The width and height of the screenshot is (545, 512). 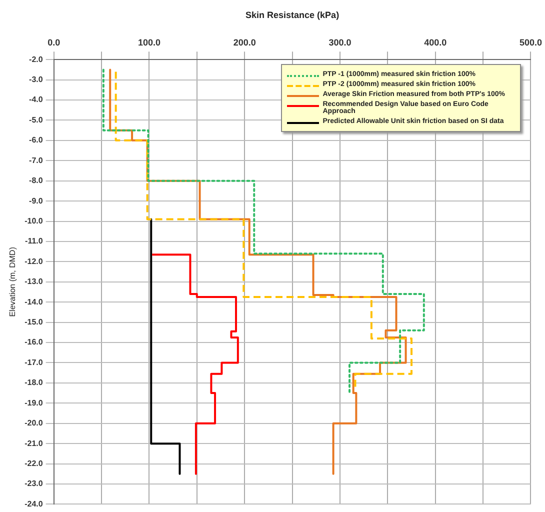 What do you see at coordinates (36, 79) in the screenshot?
I see `y-tick-label: -3.0` at bounding box center [36, 79].